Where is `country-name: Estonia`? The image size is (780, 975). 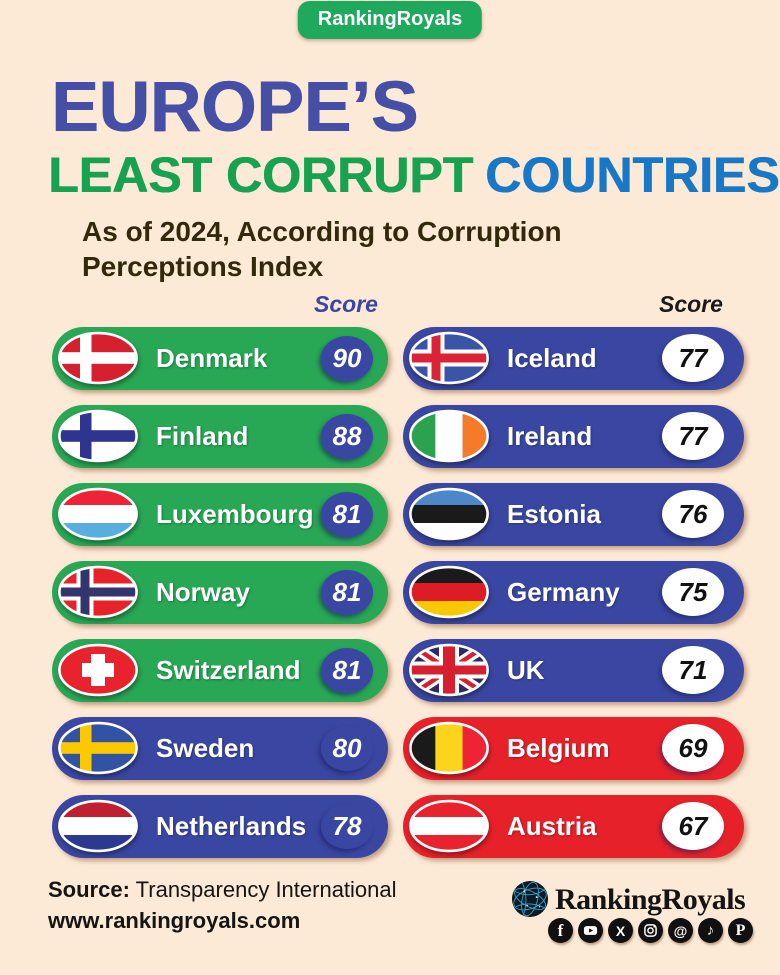 country-name: Estonia is located at coordinates (554, 514).